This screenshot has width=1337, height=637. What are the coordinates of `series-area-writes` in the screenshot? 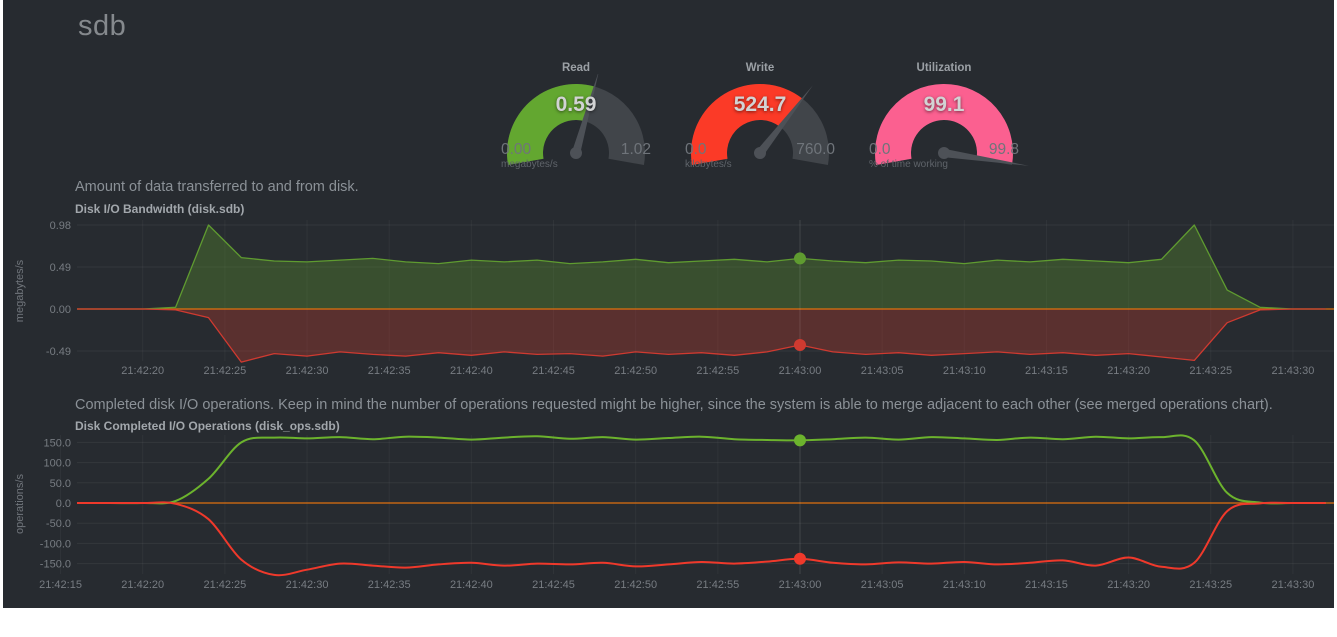 It's located at (701, 336).